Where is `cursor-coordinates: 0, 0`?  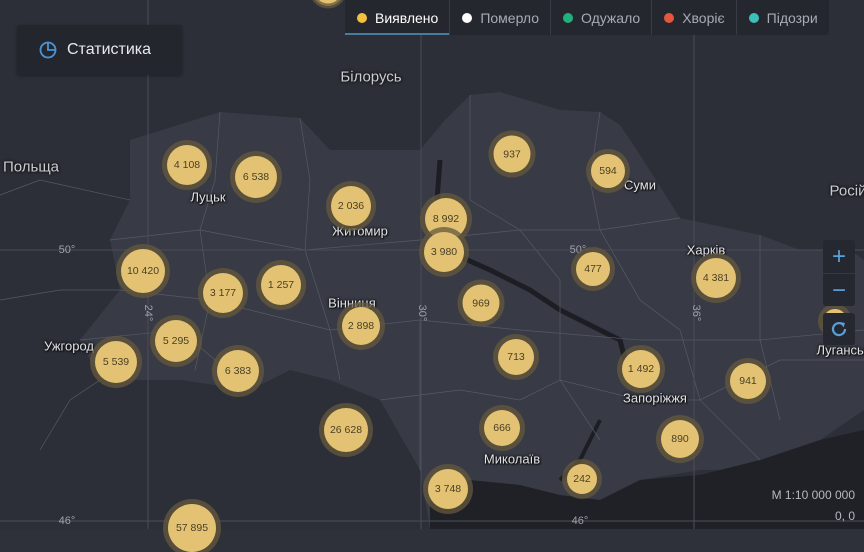
cursor-coordinates: 0, 0 is located at coordinates (844, 516).